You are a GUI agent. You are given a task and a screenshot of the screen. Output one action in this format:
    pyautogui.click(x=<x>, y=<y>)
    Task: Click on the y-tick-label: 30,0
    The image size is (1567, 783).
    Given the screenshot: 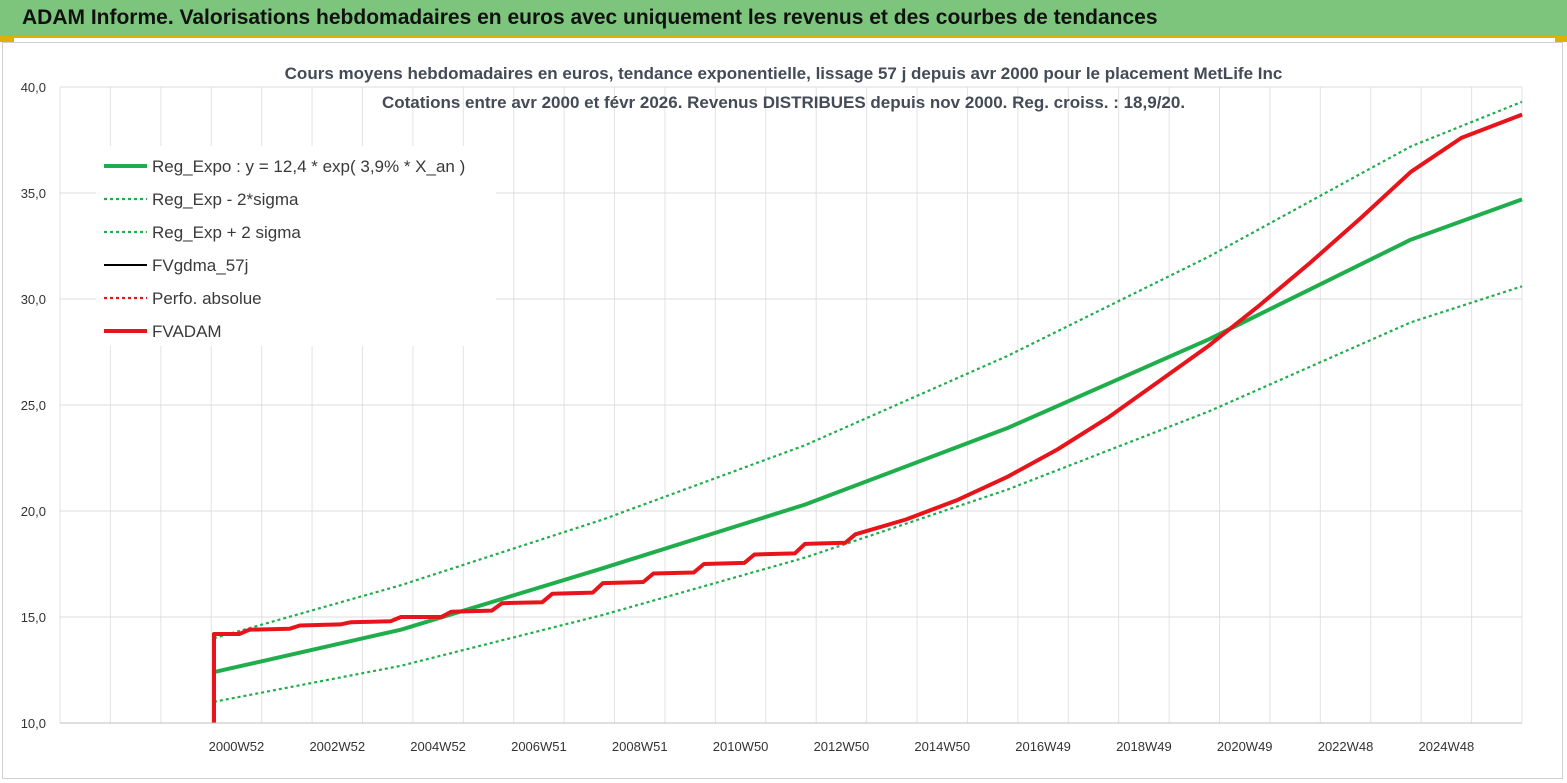 What is the action you would take?
    pyautogui.click(x=33, y=299)
    